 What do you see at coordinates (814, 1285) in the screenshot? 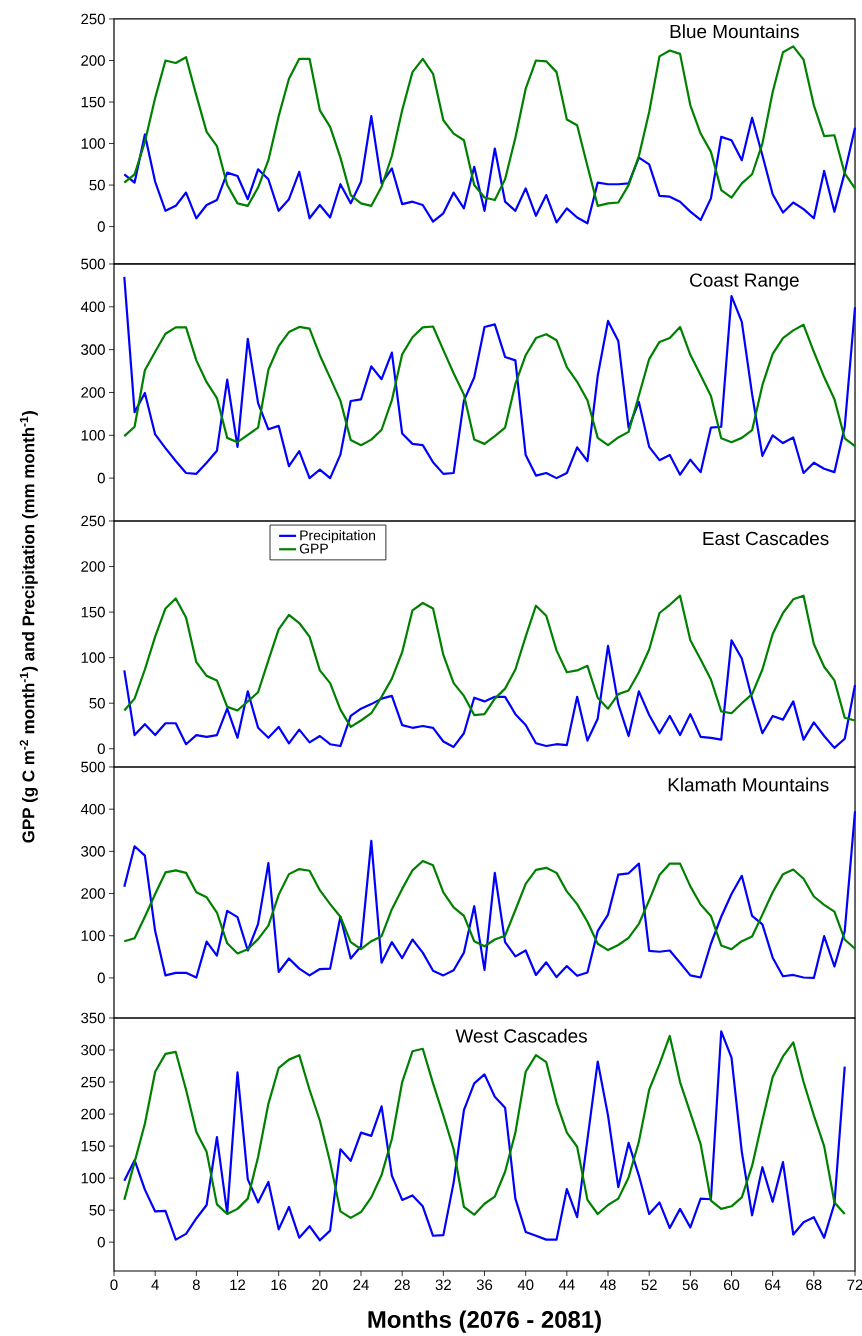
I see `x-tick-label: 68` at bounding box center [814, 1285].